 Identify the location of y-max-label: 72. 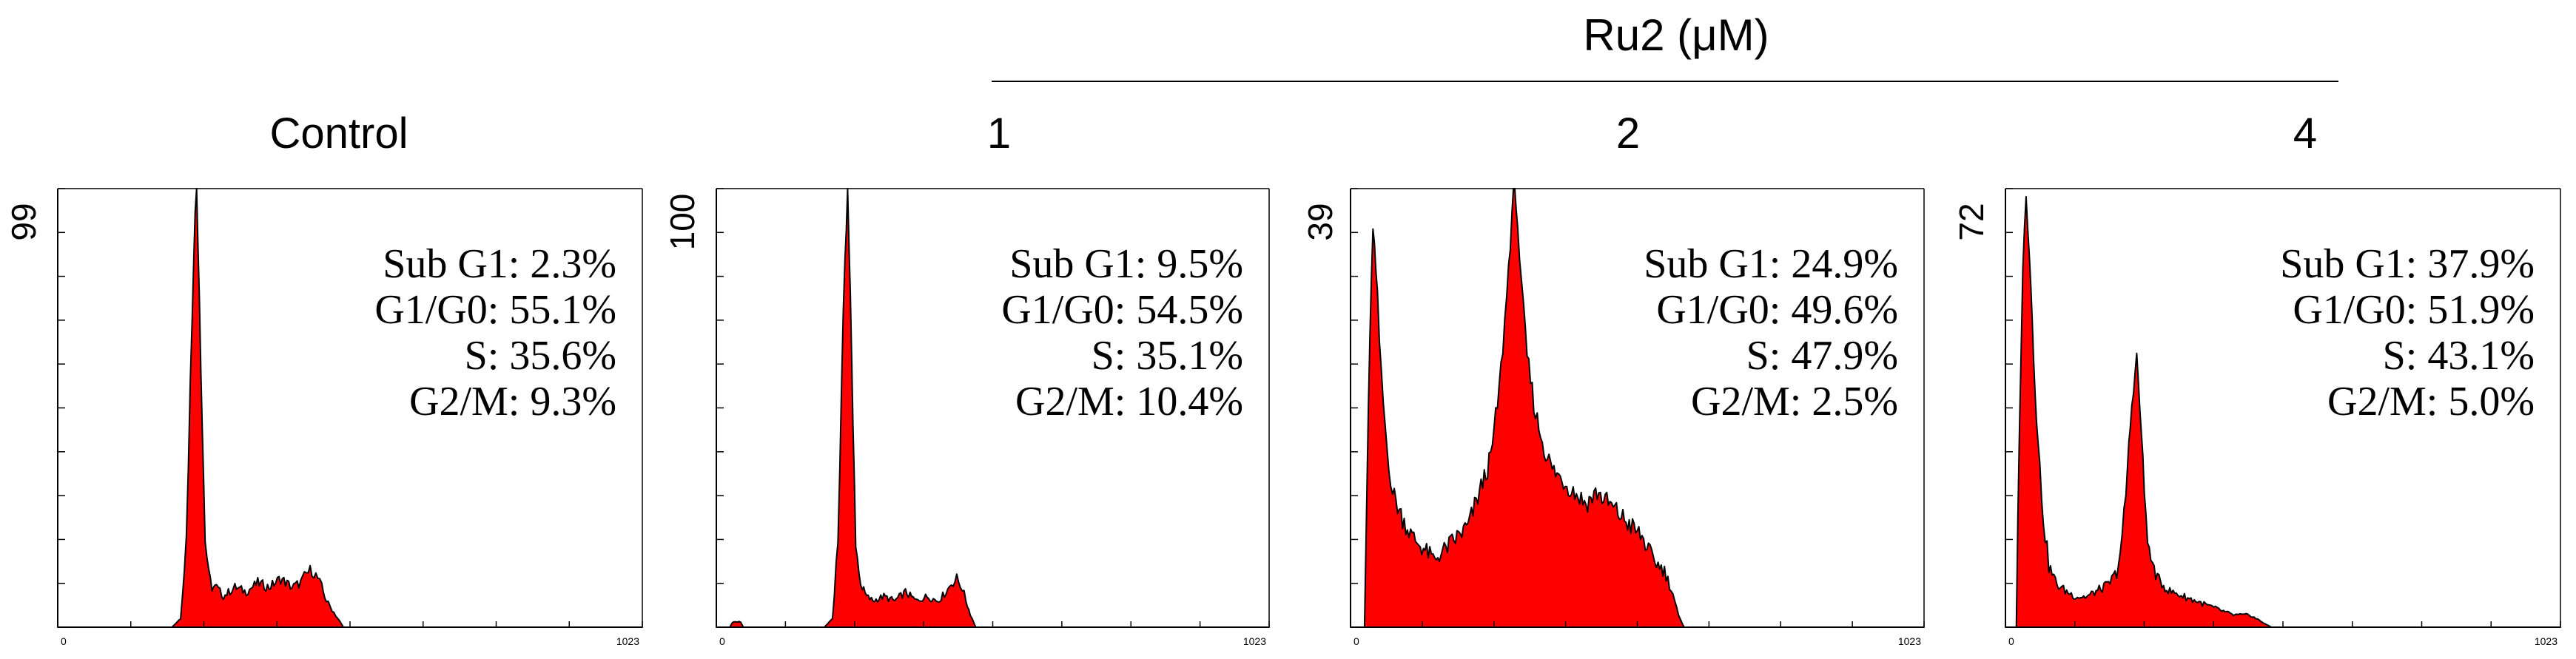
(1971, 222).